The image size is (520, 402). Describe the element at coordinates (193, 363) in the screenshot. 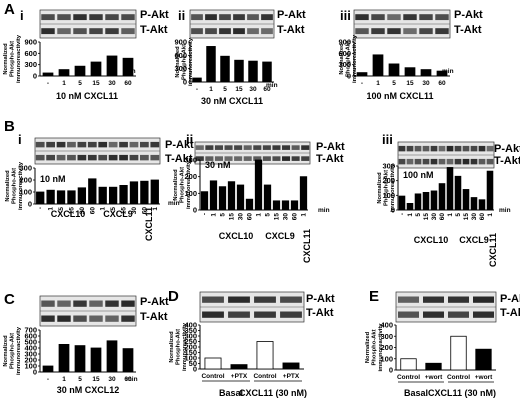

I see `y-tick-label: 50` at that location.